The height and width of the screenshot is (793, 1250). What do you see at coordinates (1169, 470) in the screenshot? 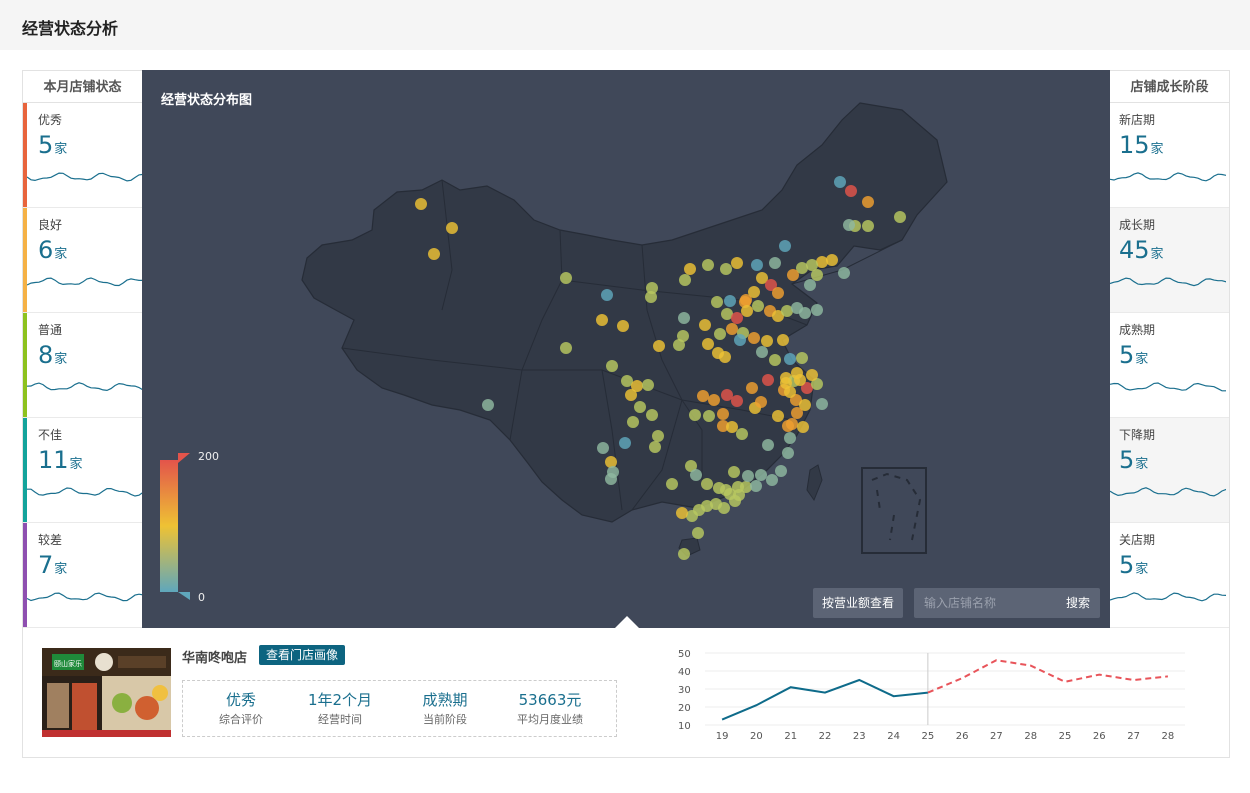
I see `stage-item-3: 下降期 5家` at bounding box center [1169, 470].